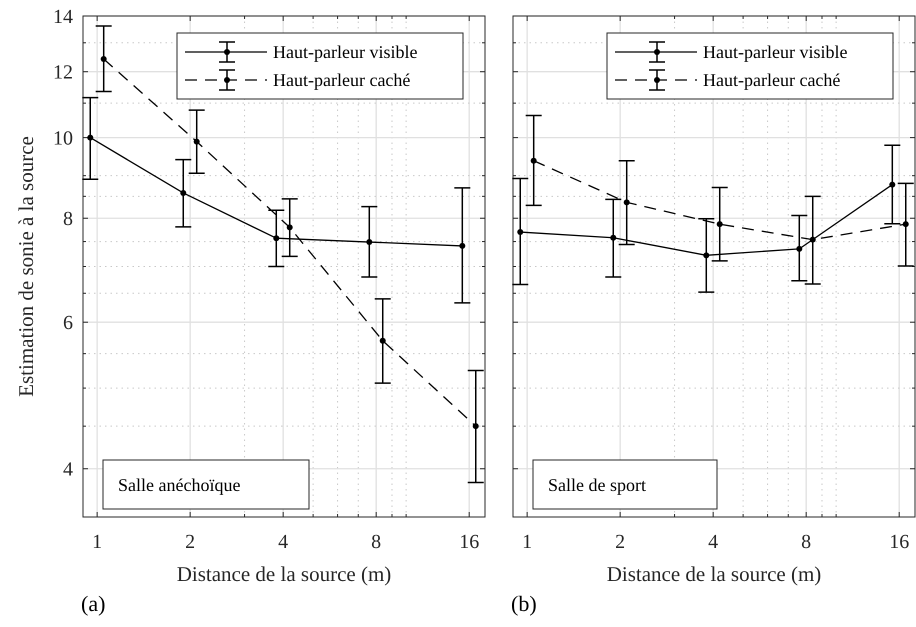 This screenshot has height=627, width=916. What do you see at coordinates (26, 266) in the screenshot?
I see `y-axis-title: Estimation de sonie à la source` at bounding box center [26, 266].